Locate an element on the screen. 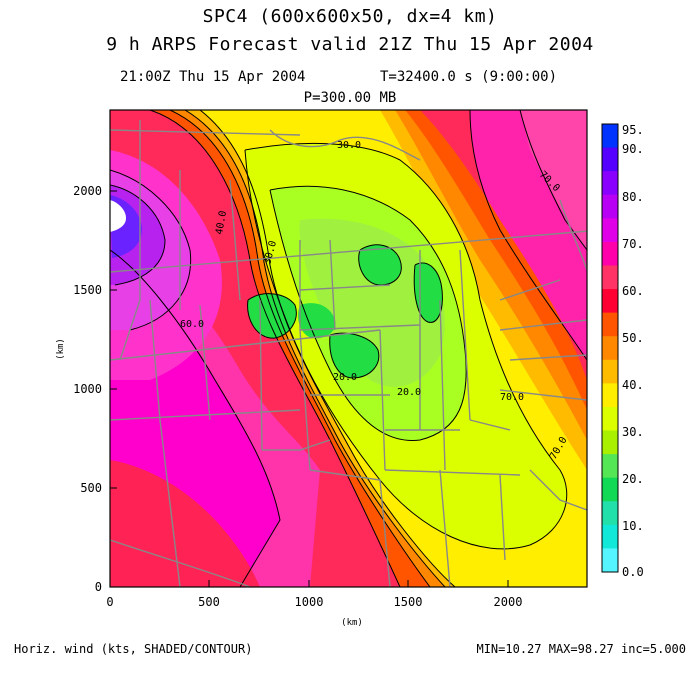  x-tick-label: 2000 is located at coordinates (508, 602).